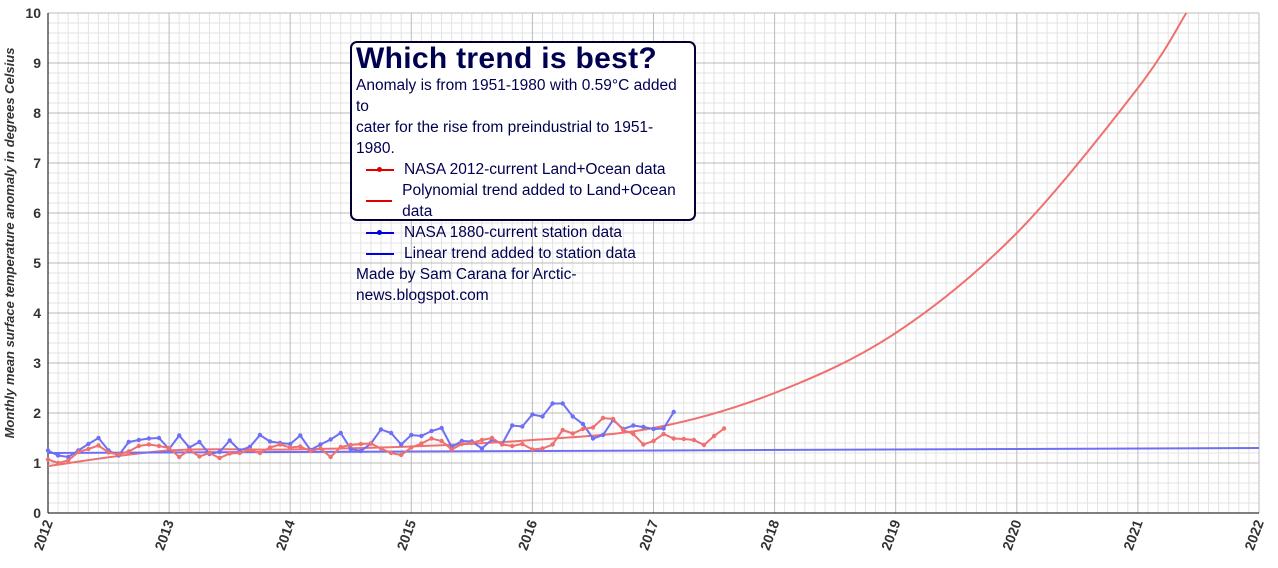  I want to click on y-tick-label: 8, so click(37, 113).